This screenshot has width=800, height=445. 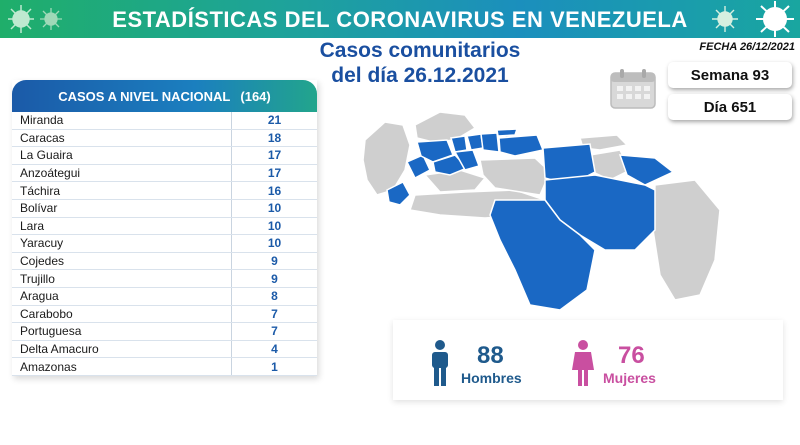 I want to click on date-label: FECHA 26/12/2021, so click(x=747, y=47).